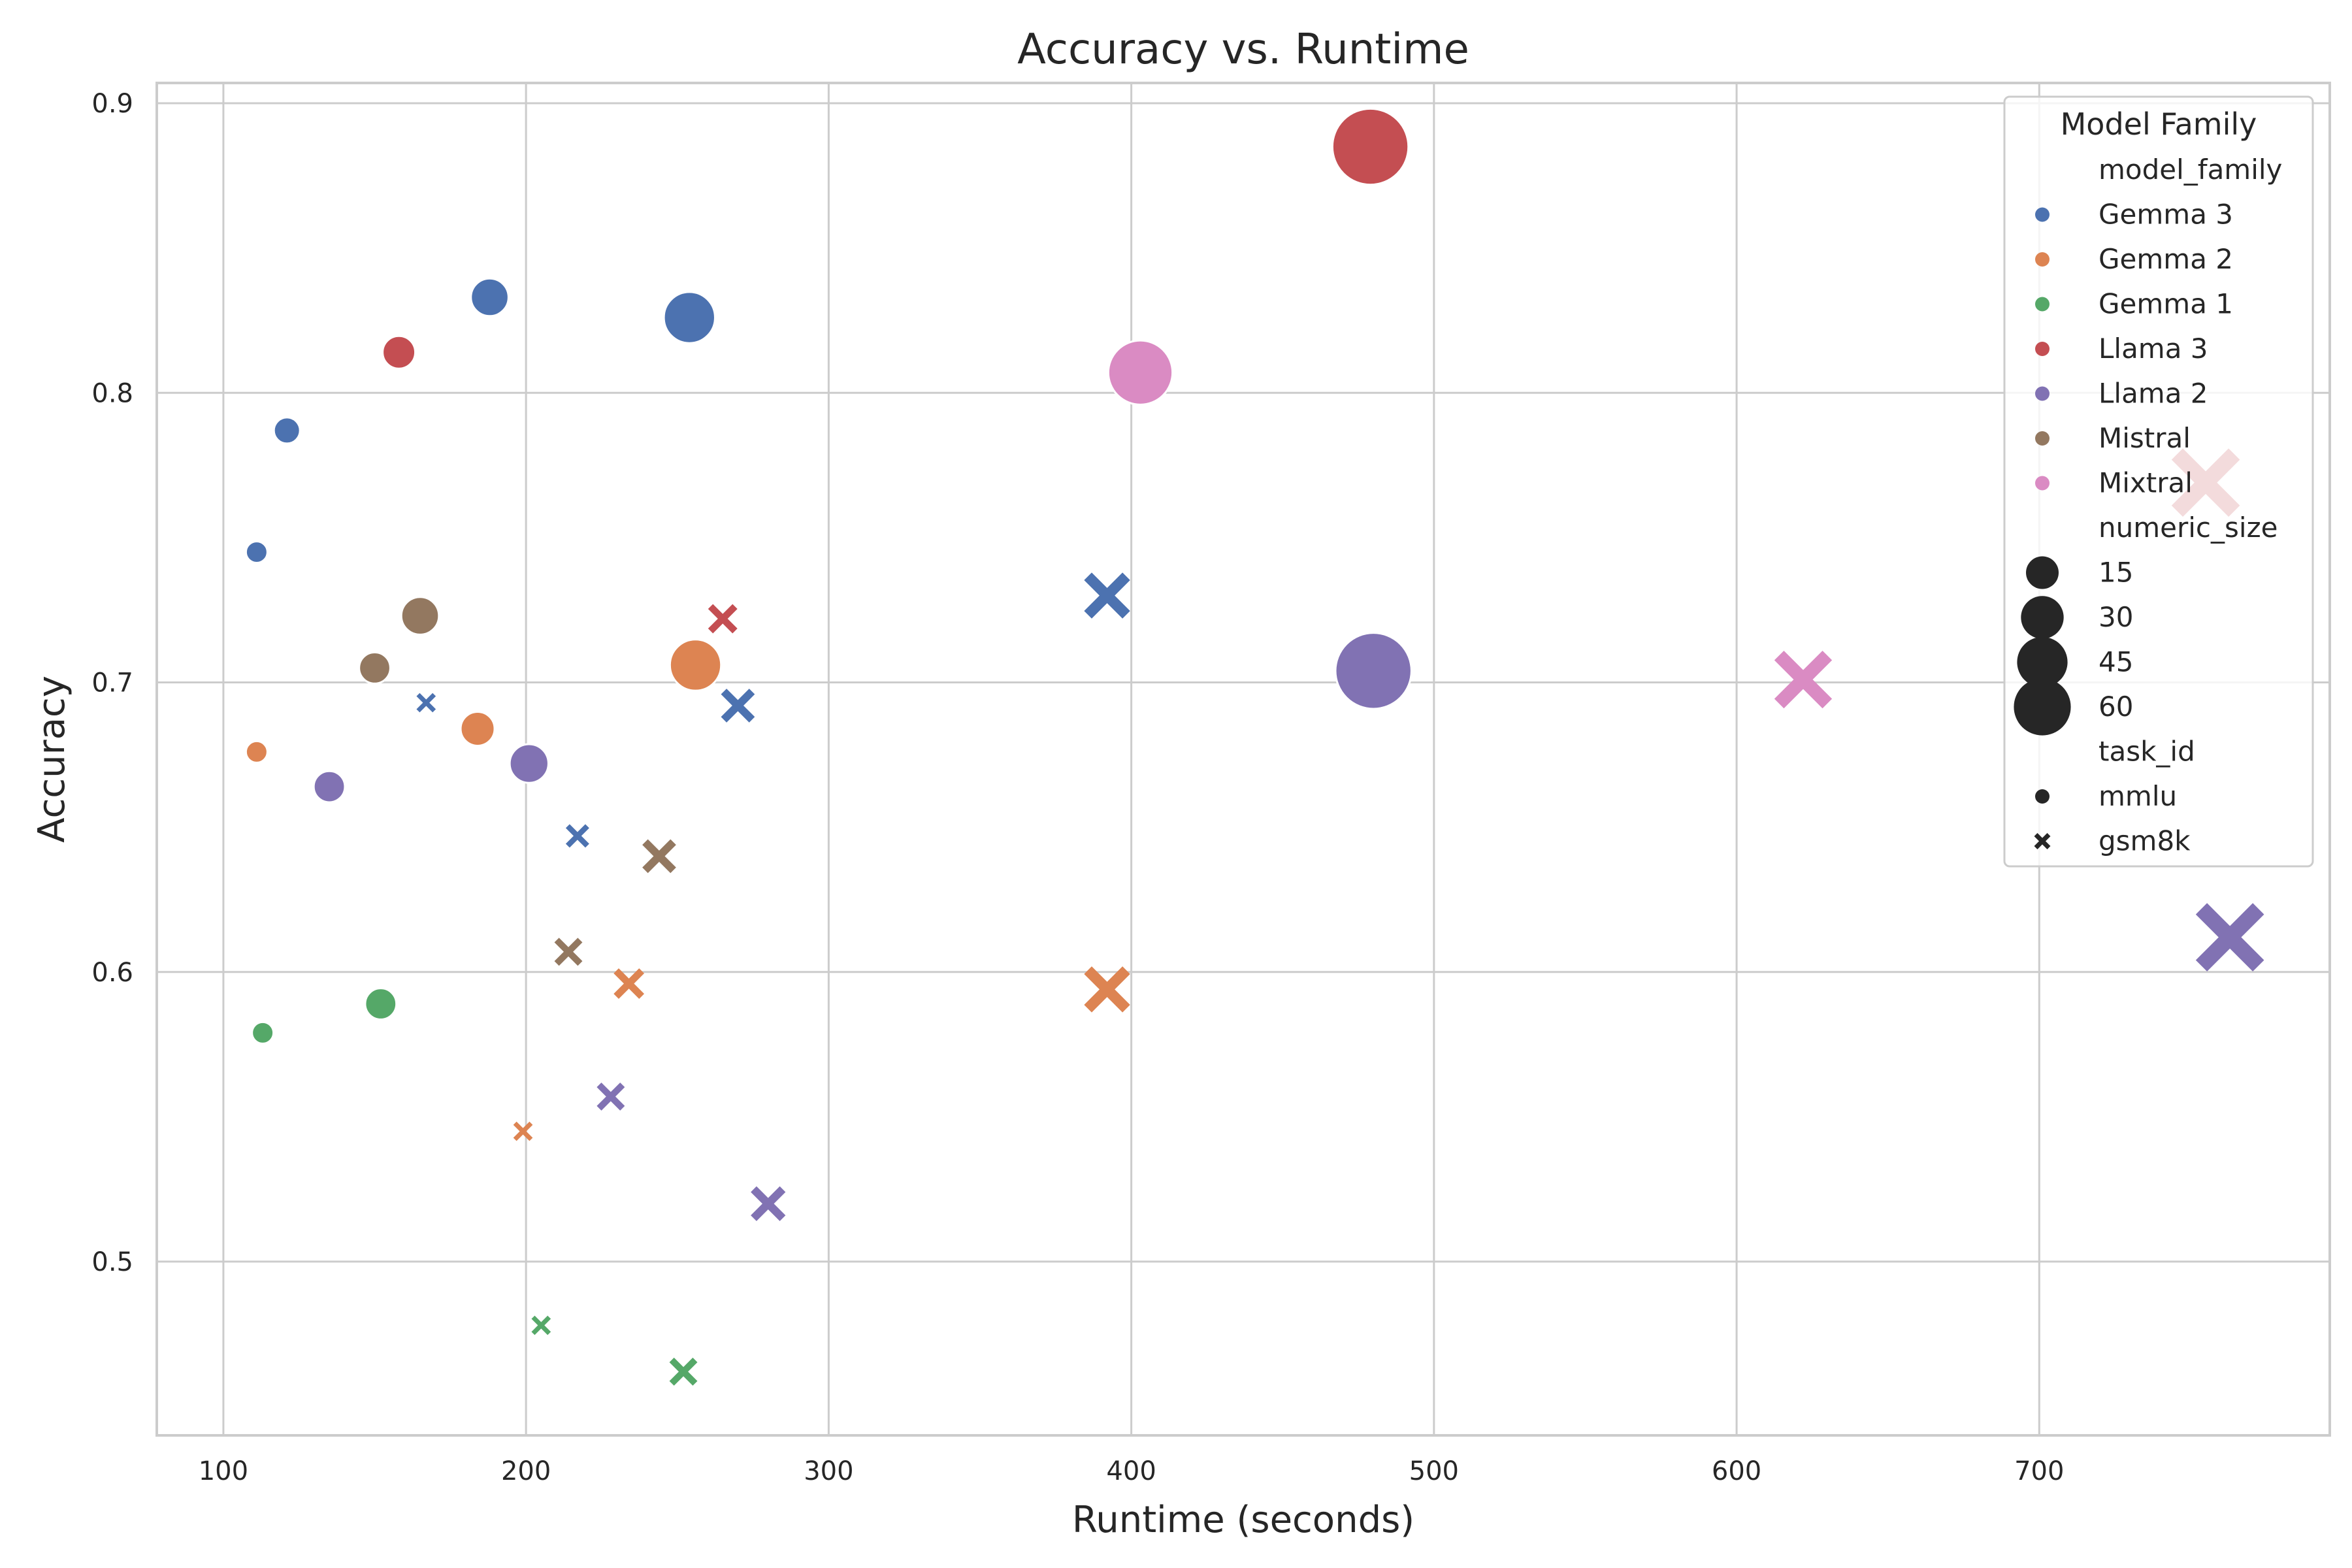  Describe the element at coordinates (112, 104) in the screenshot. I see `y-tick-label: 0.9` at that location.